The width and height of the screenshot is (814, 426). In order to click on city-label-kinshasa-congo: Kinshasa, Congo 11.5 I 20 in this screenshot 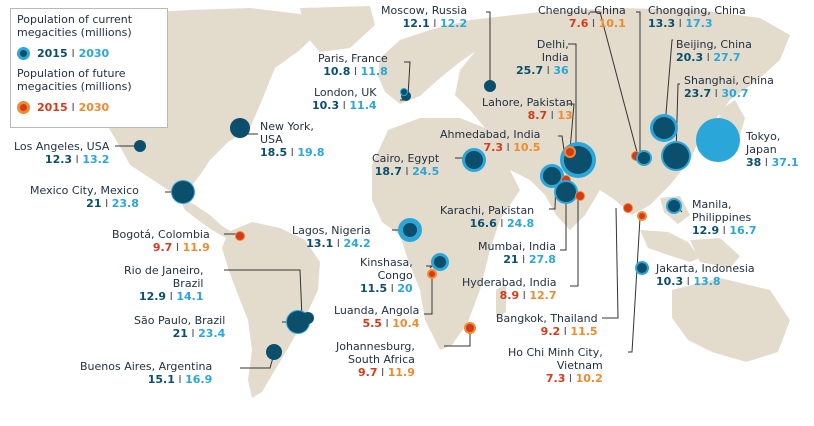, I will do `click(386, 275)`.